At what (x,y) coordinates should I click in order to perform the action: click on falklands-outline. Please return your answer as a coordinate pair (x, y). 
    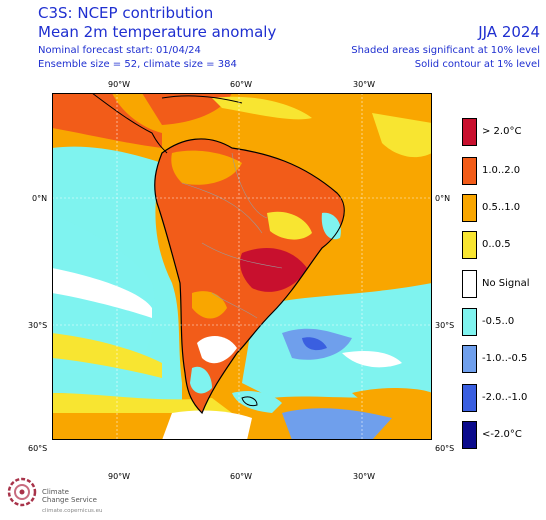
    Looking at the image, I should click on (249, 401).